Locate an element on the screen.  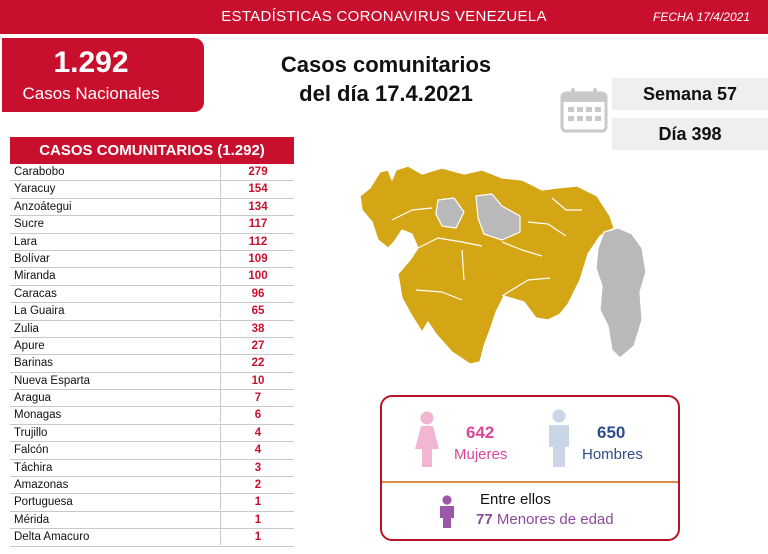
state-cases: 96 is located at coordinates (257, 293).